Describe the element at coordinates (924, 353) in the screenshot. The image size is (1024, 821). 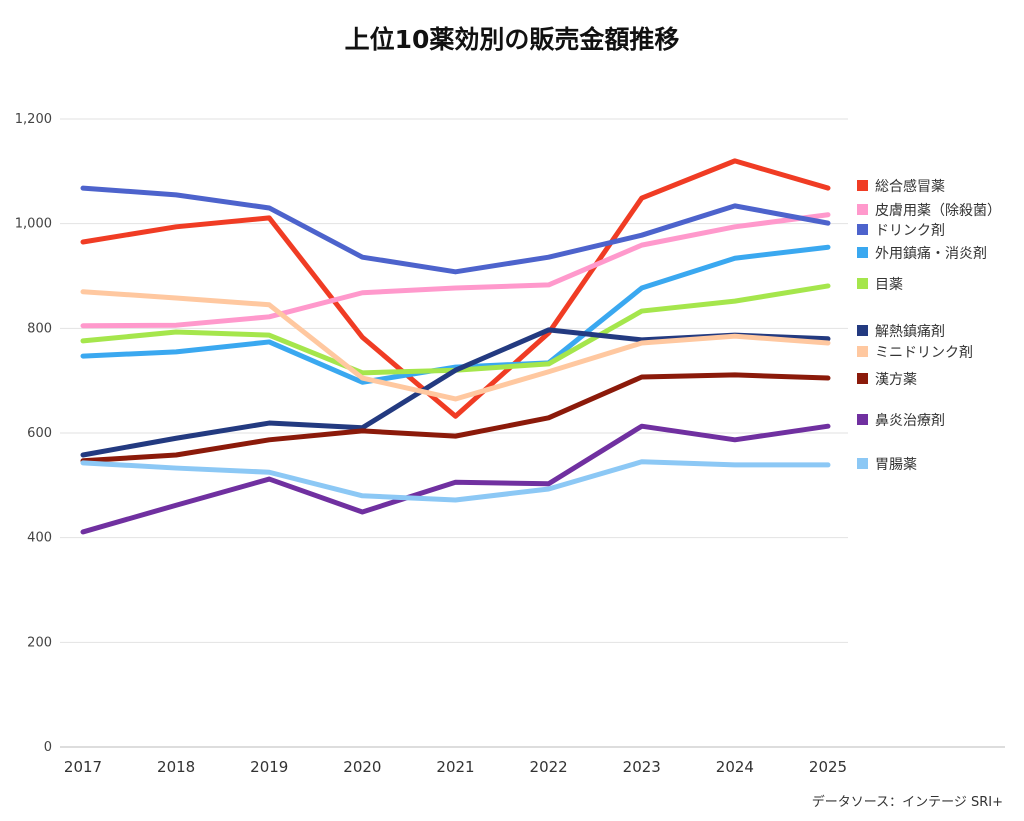
I see `legend-label: ミニドリンク剤` at that location.